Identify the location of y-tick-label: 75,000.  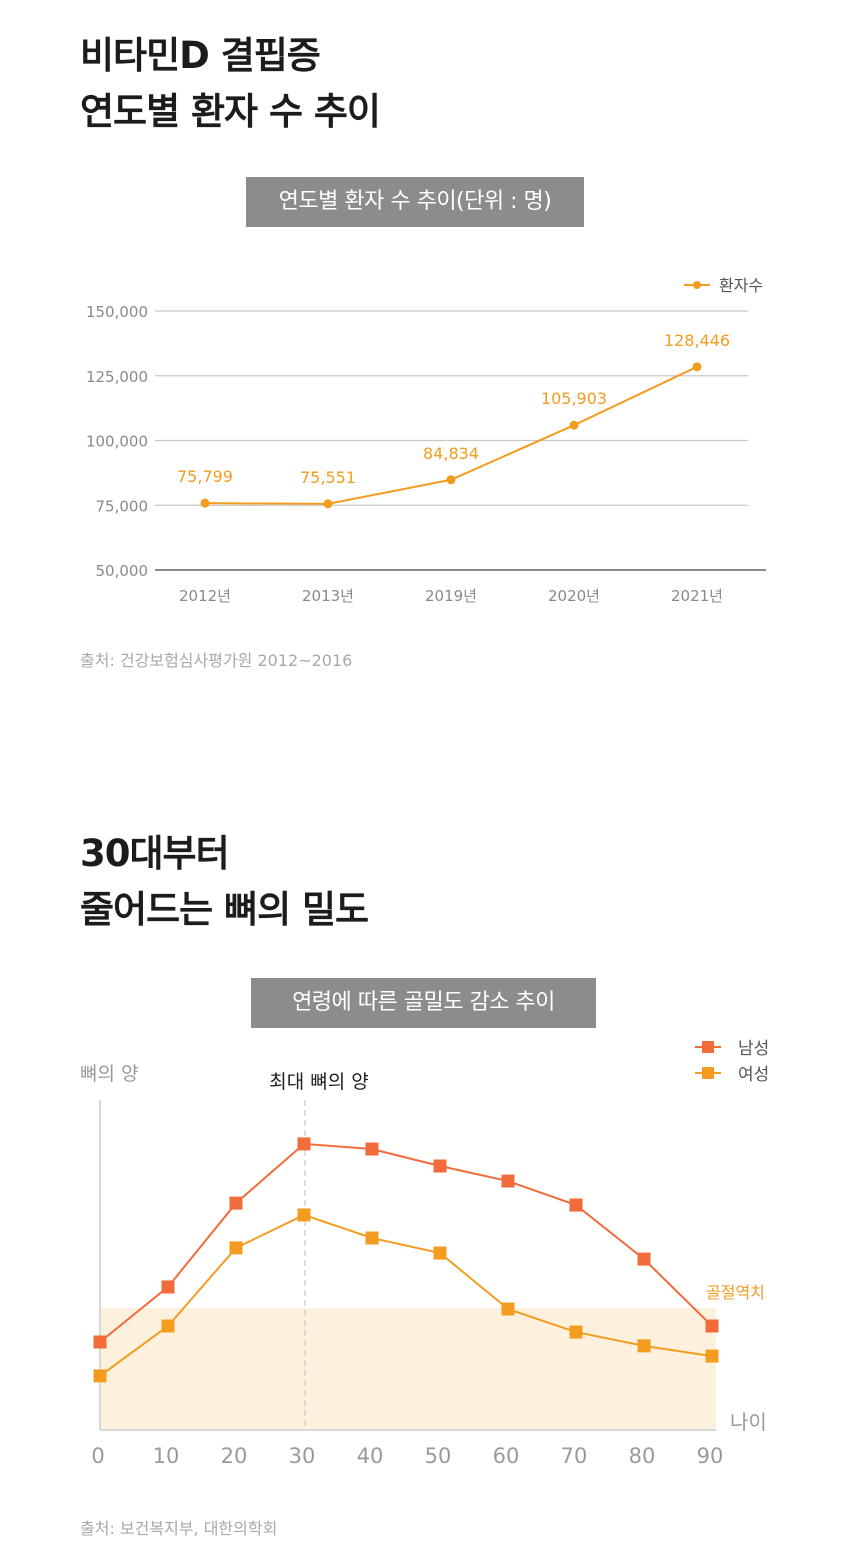
(122, 506).